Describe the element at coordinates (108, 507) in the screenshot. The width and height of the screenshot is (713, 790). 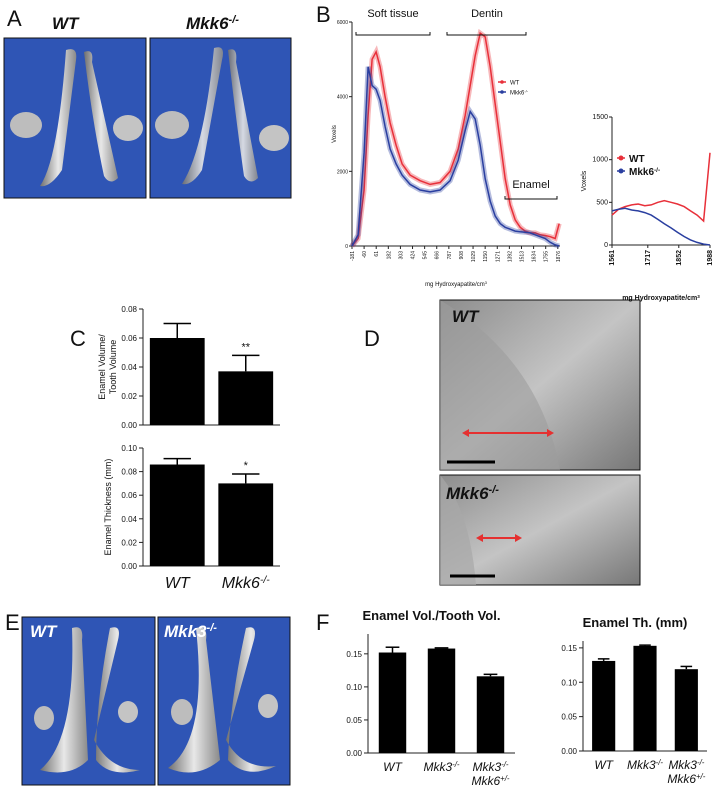
I see `y-axis-label: Enamel Thickness (mm)` at that location.